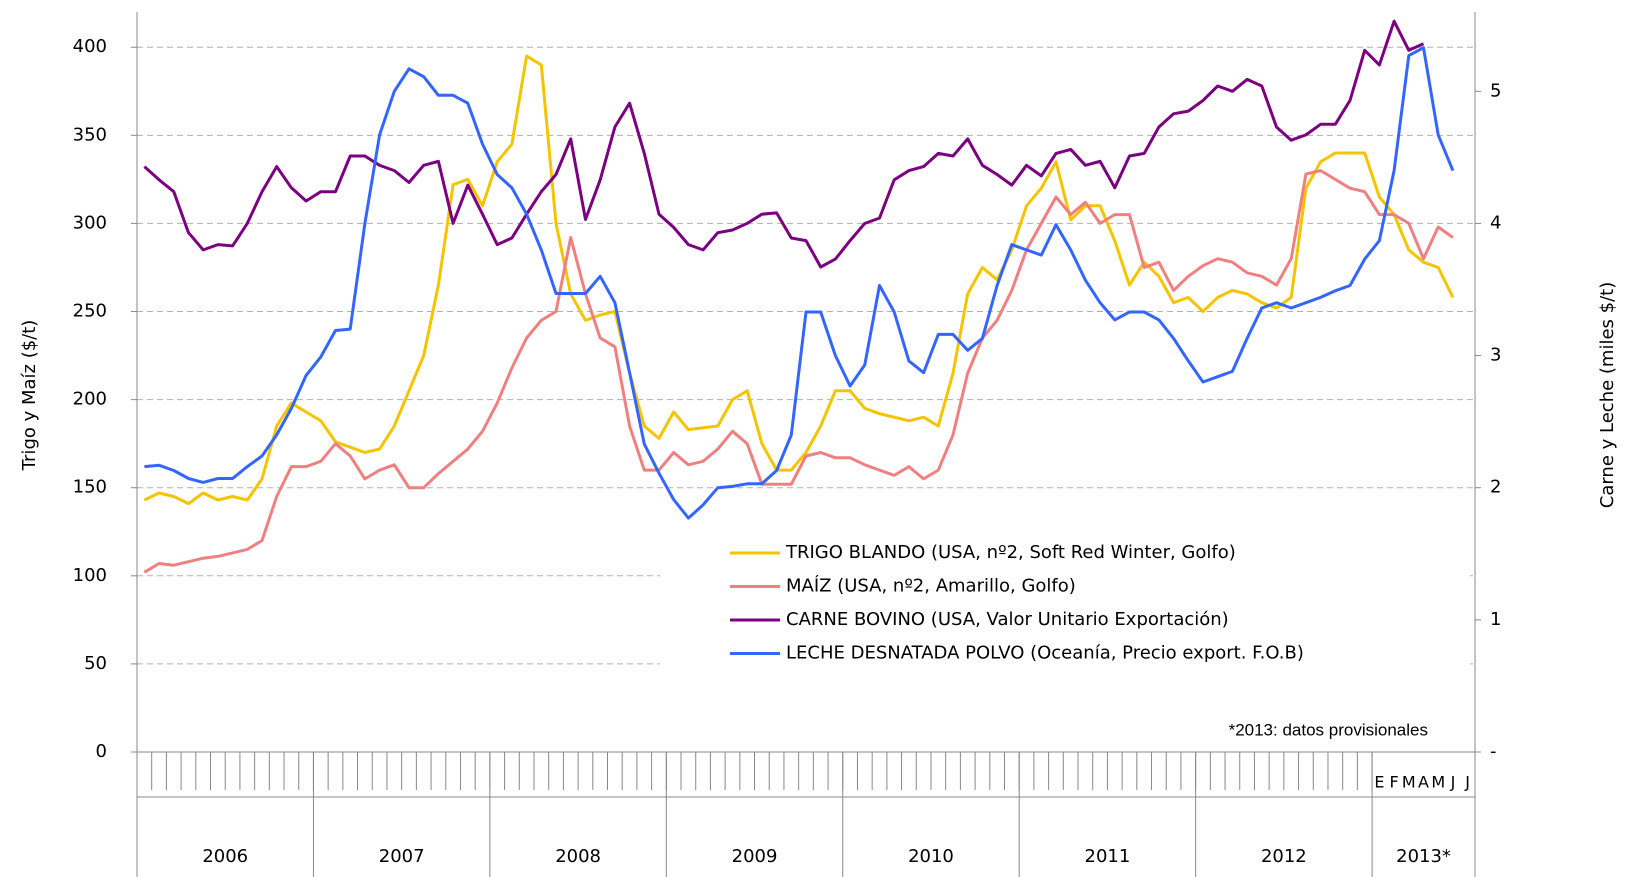 The width and height of the screenshot is (1639, 877). What do you see at coordinates (90, 487) in the screenshot?
I see `y-tick-label: 150` at bounding box center [90, 487].